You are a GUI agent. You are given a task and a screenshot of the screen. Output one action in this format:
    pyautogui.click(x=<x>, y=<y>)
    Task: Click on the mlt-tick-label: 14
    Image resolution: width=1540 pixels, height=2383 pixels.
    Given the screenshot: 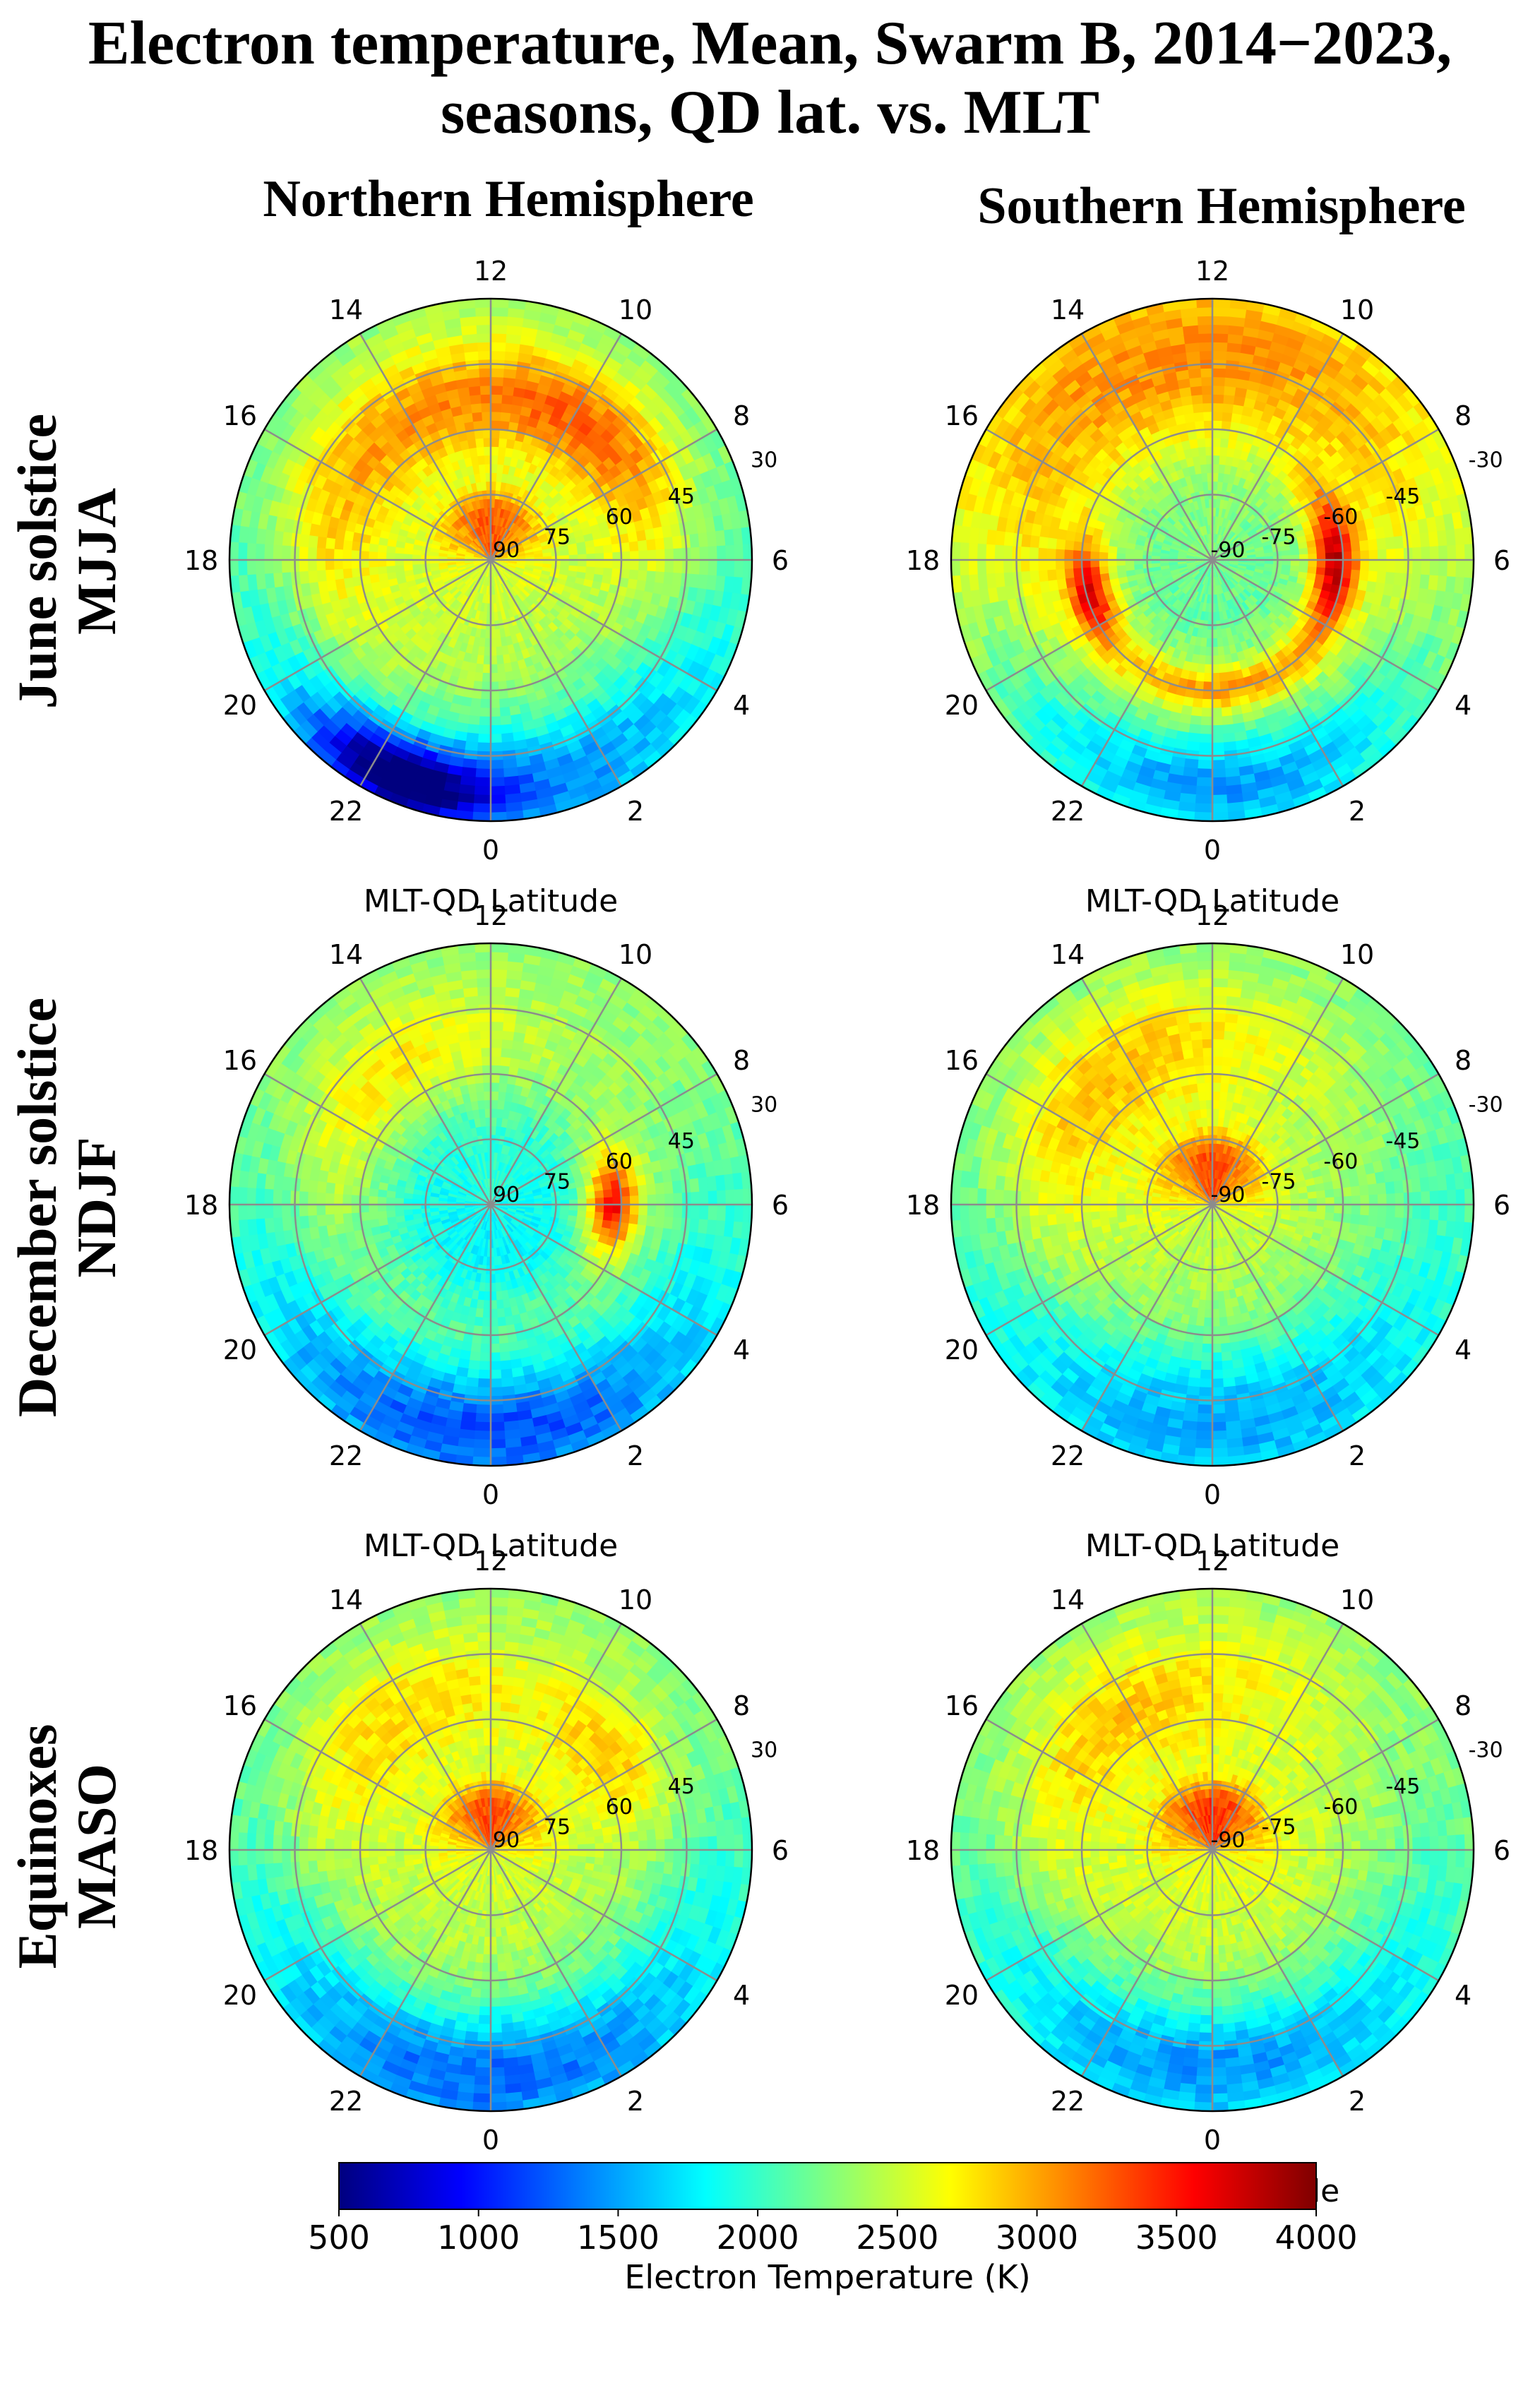 What is the action you would take?
    pyautogui.click(x=346, y=310)
    